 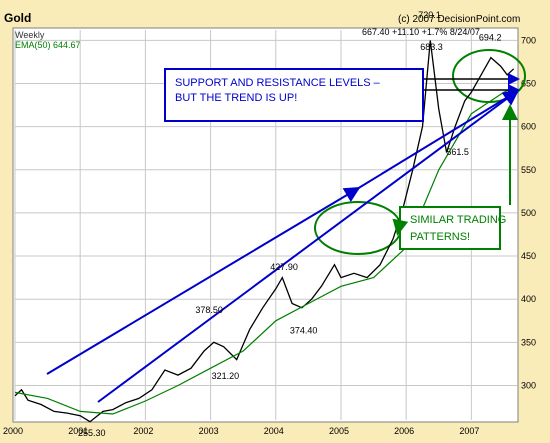 I want to click on x-tick-label: 2002, so click(x=143, y=431).